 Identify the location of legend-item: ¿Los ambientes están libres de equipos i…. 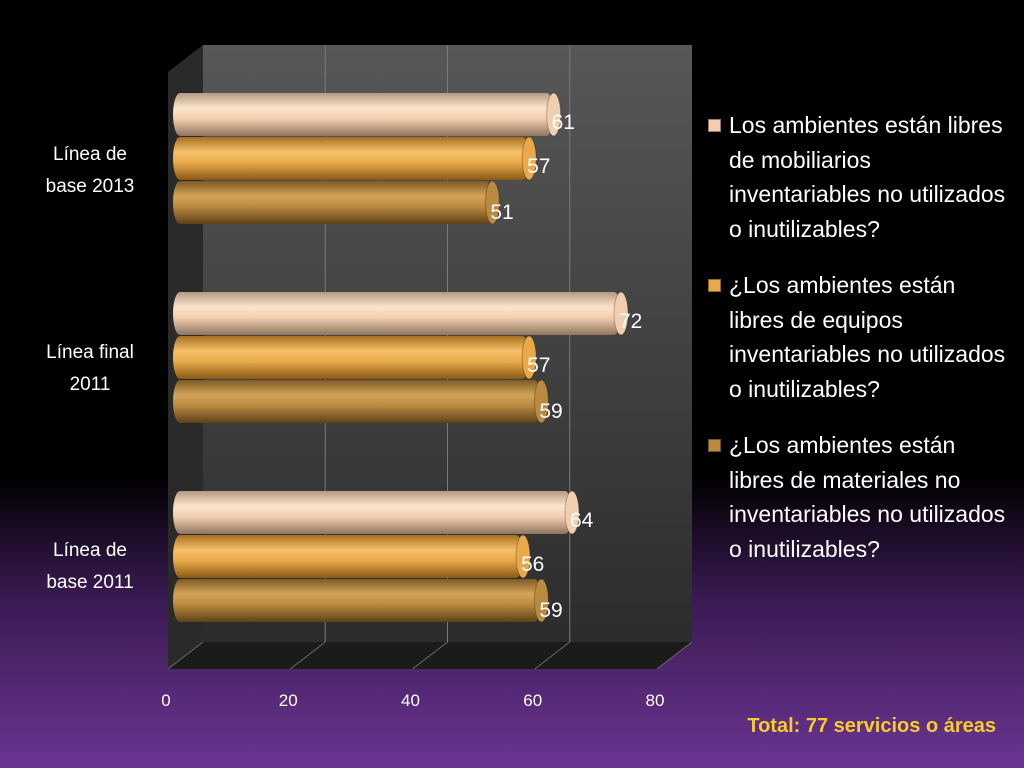
(858, 337).